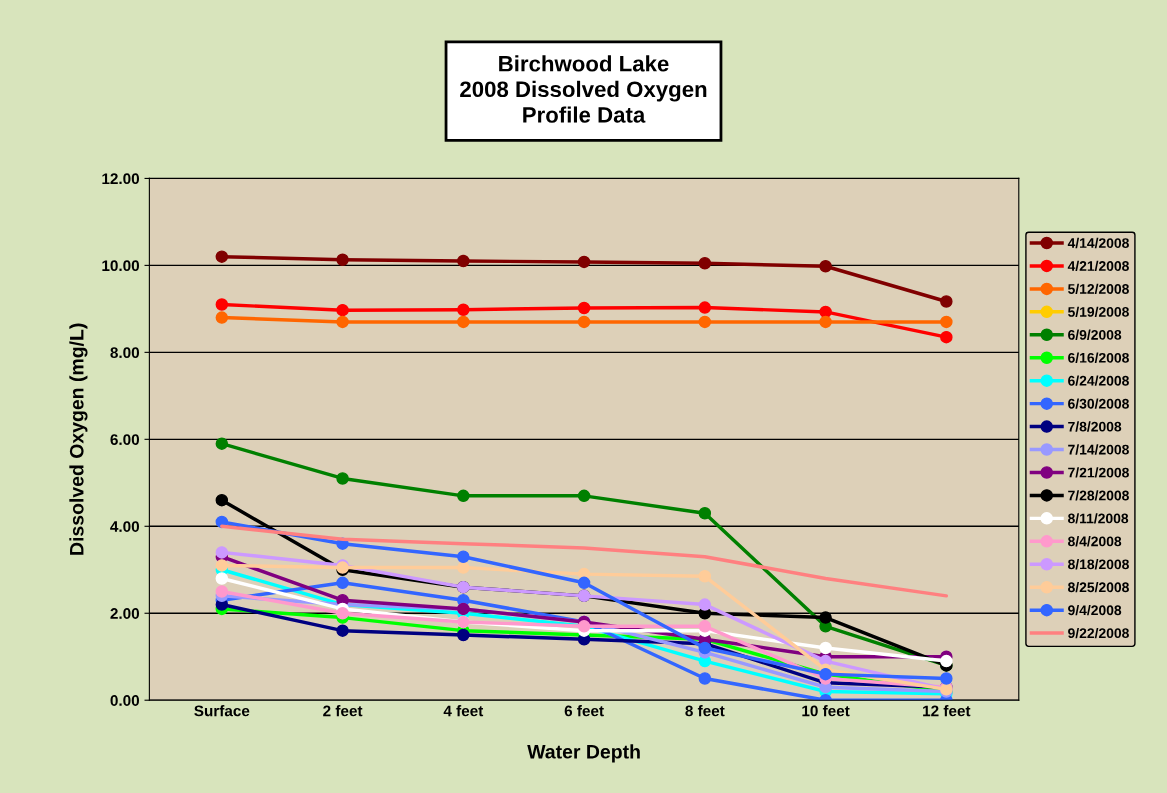 Image resolution: width=1167 pixels, height=793 pixels. What do you see at coordinates (1098, 633) in the screenshot?
I see `legend-label: 9/22/2008` at bounding box center [1098, 633].